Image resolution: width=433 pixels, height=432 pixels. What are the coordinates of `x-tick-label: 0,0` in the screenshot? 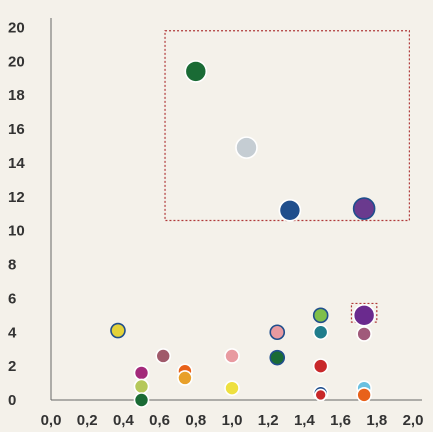 It's located at (51, 420).